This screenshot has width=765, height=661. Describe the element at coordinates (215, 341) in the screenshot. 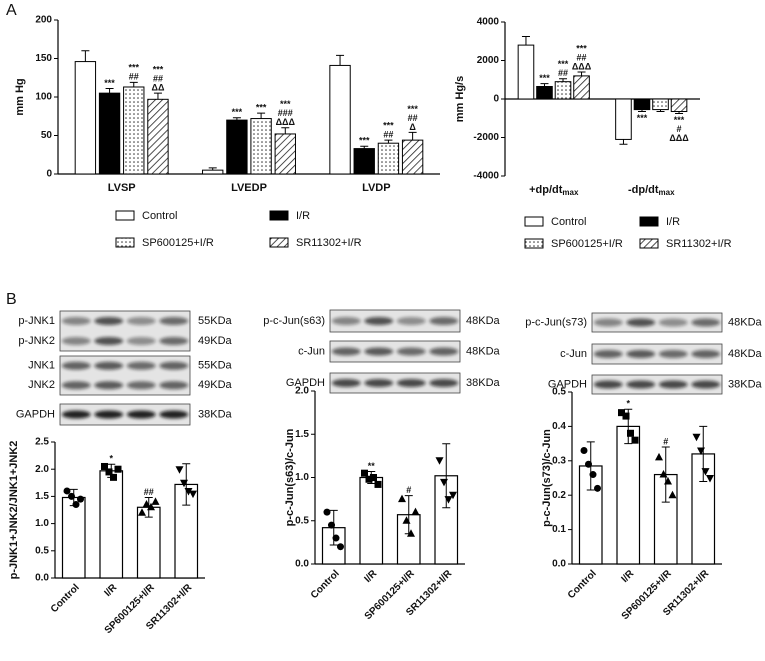

I see `blot-size: 49KDa` at that location.